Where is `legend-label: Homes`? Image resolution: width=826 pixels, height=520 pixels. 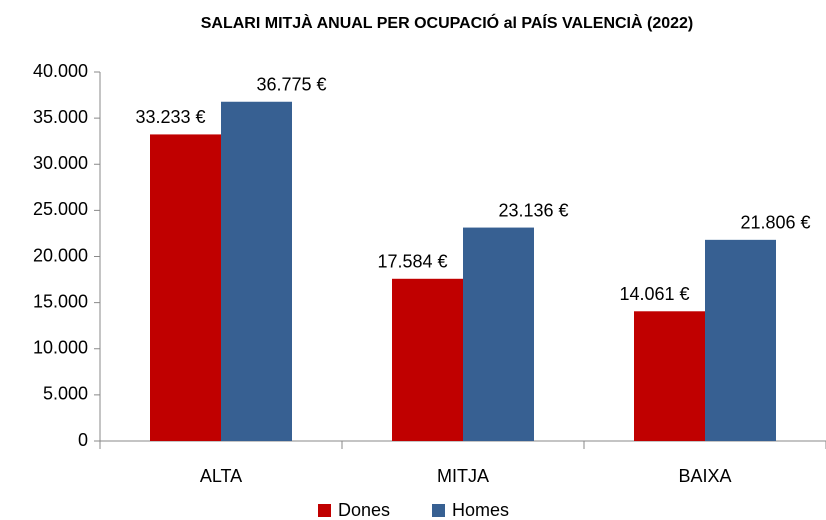
legend-label: Homes is located at coordinates (480, 510).